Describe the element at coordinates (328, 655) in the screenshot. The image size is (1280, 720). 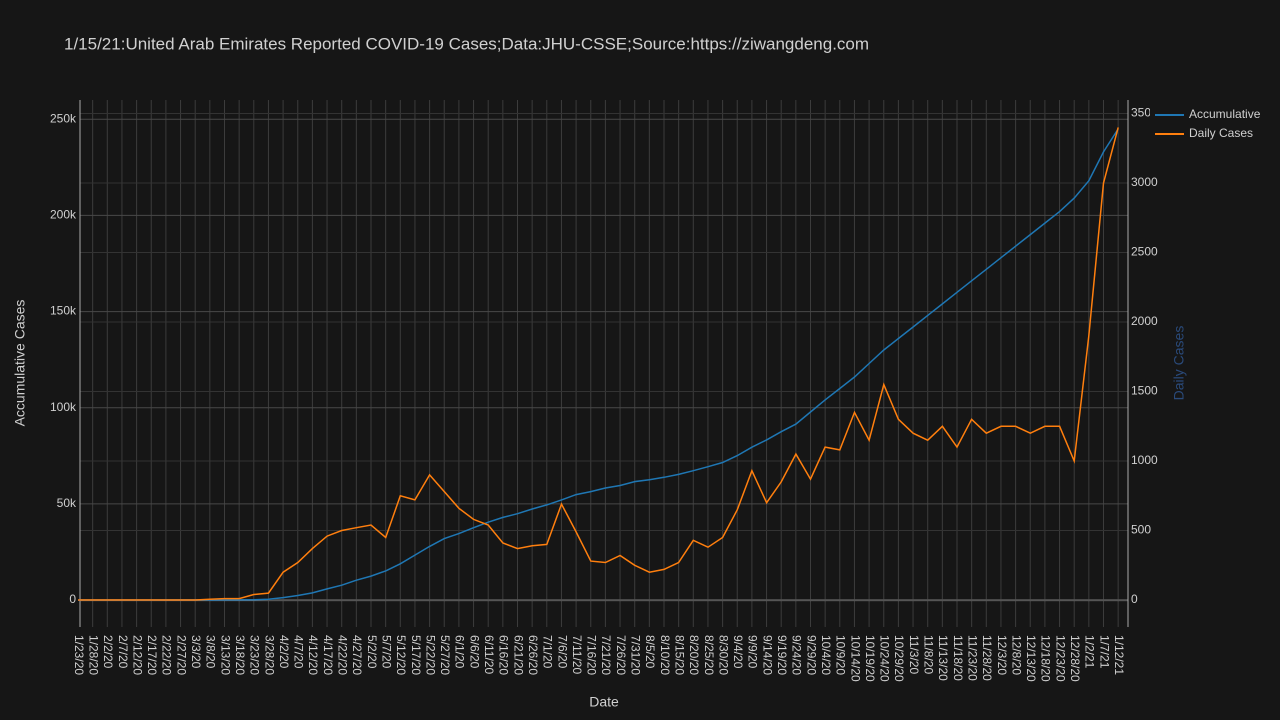
I see `x-tick-label: 4/17/20` at that location.